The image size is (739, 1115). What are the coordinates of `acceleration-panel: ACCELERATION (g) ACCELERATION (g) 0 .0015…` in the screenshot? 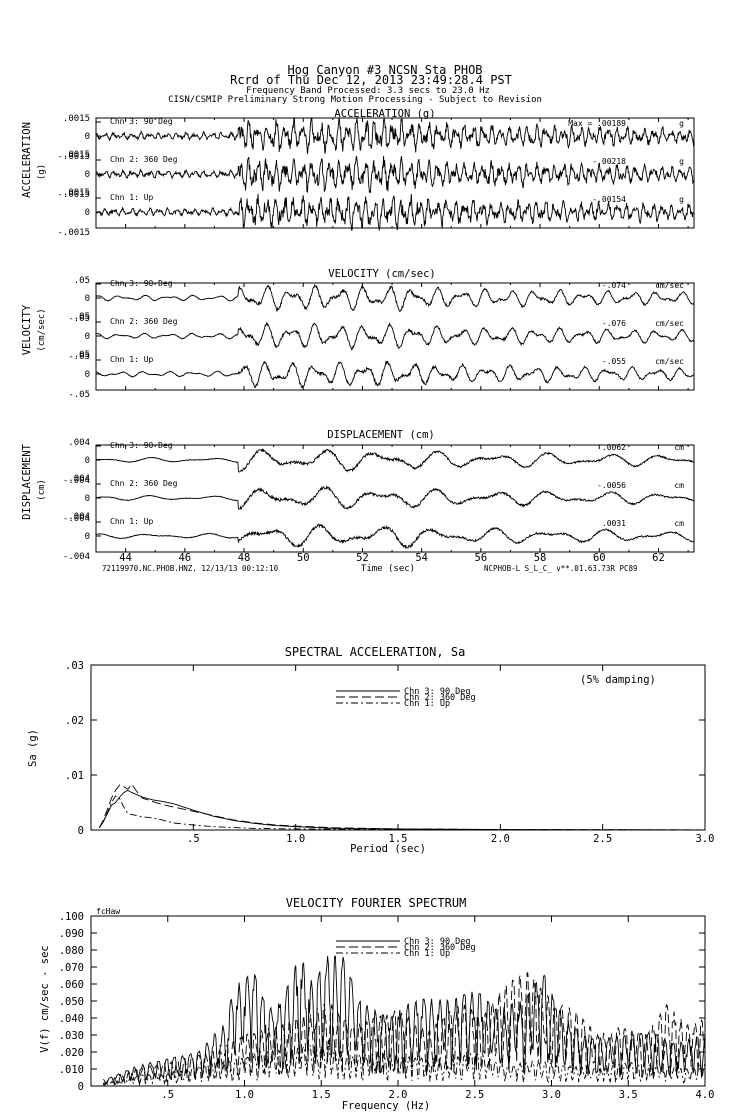 It's located at (358, 173).